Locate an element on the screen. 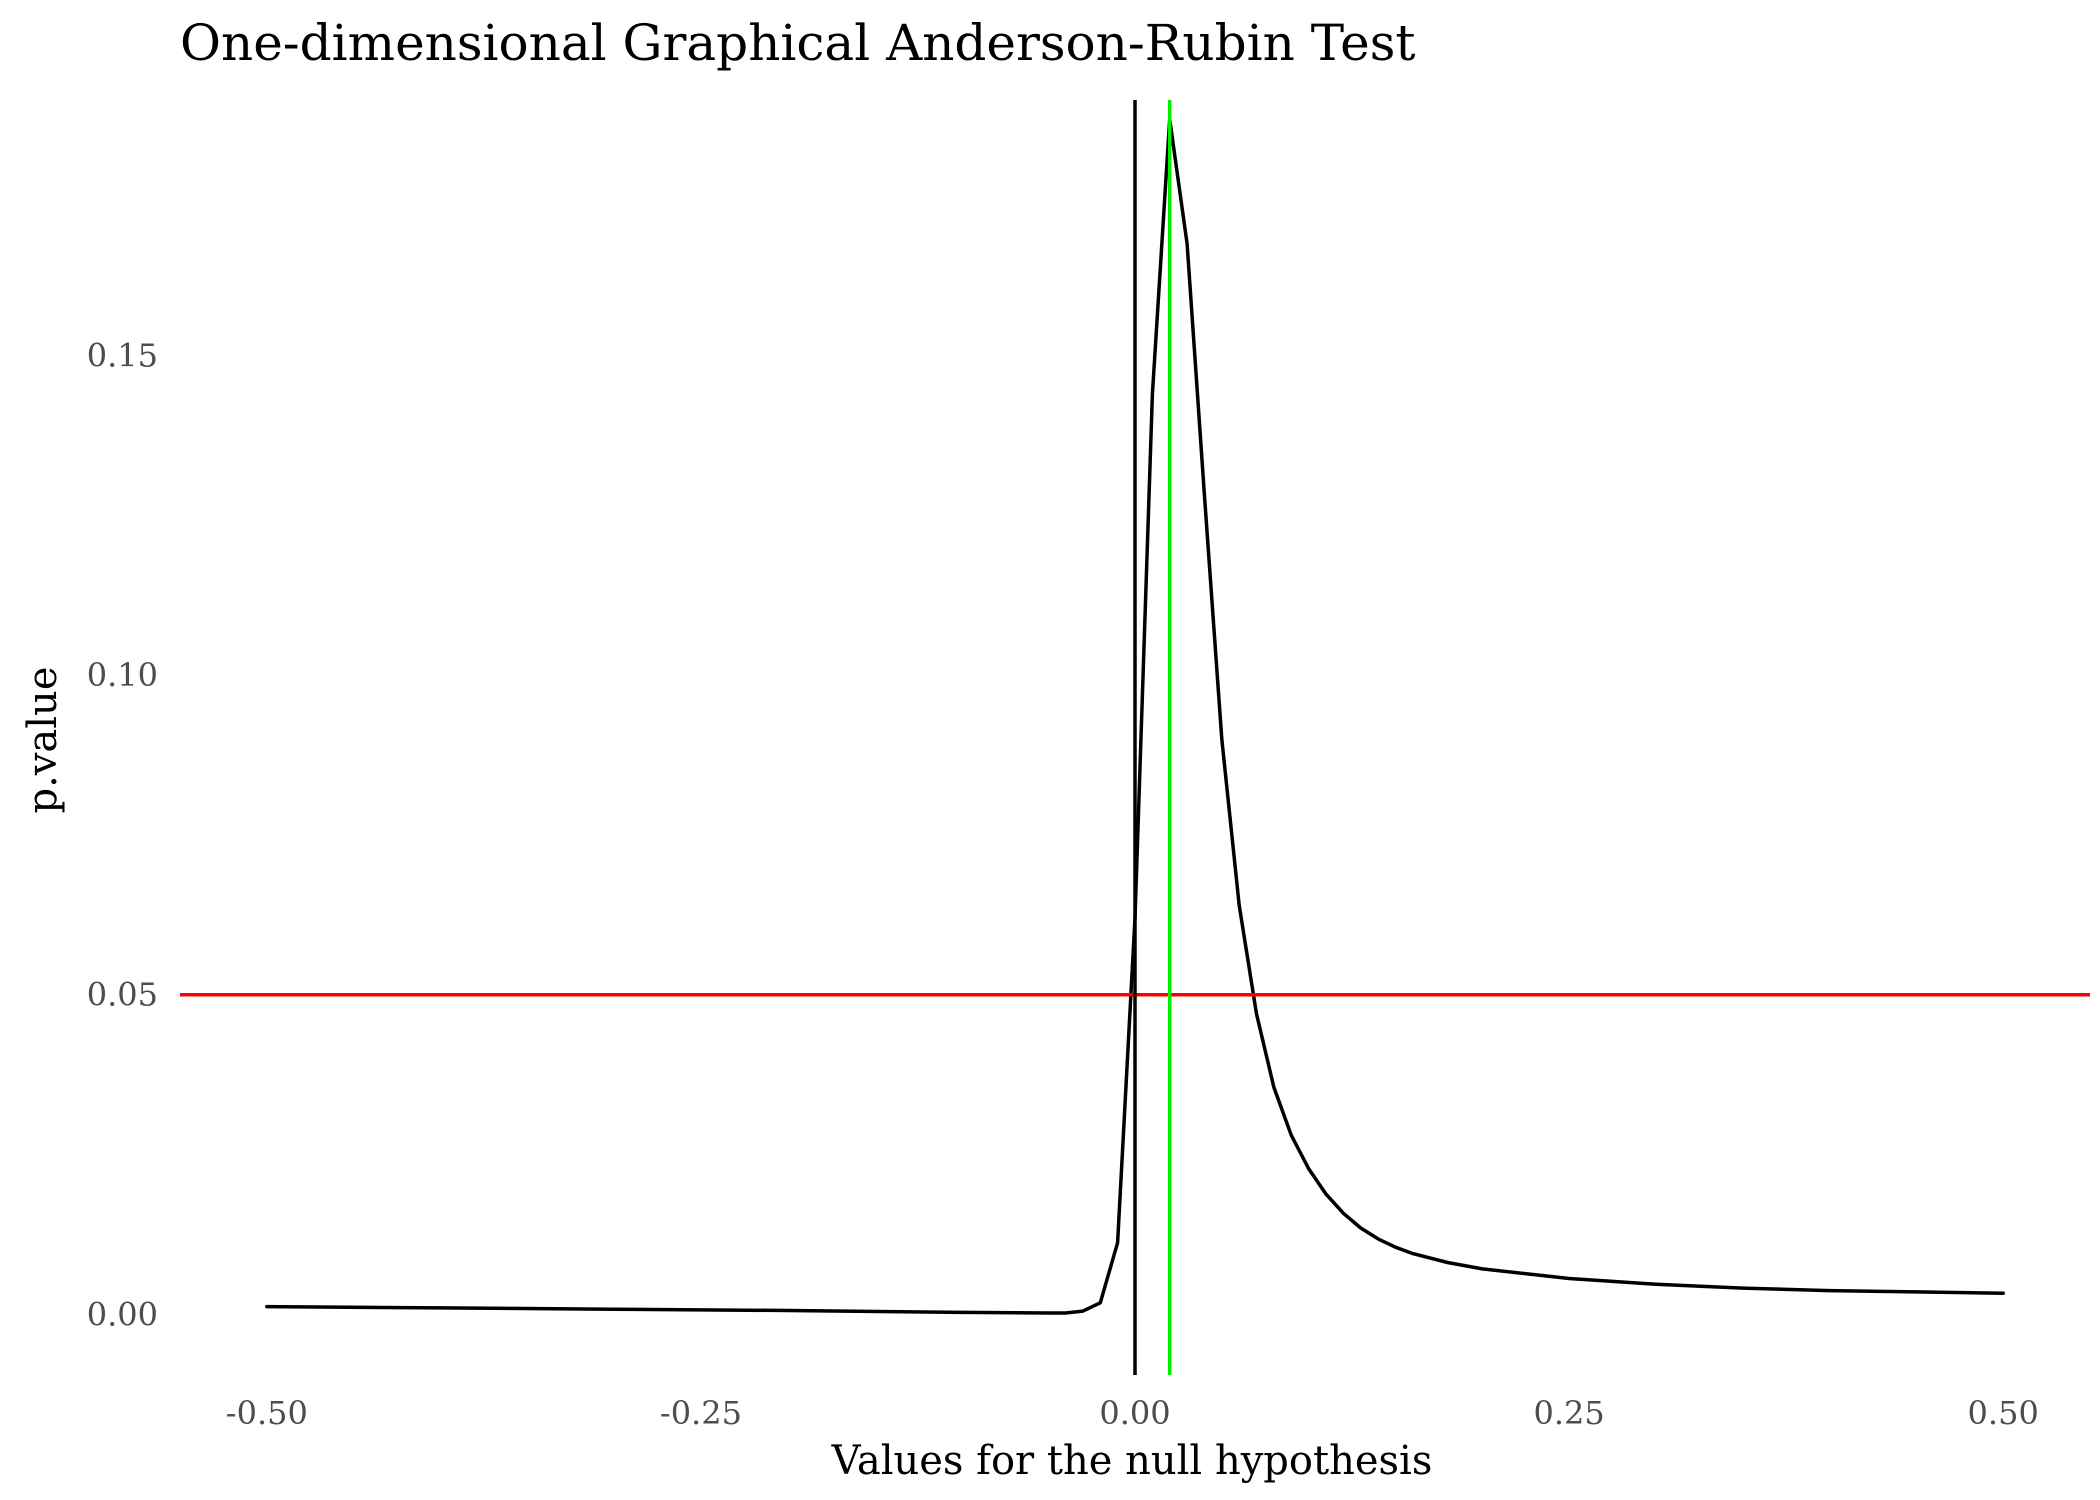 The height and width of the screenshot is (1500, 2100). y-tick-label: 0.15 is located at coordinates (122, 356).